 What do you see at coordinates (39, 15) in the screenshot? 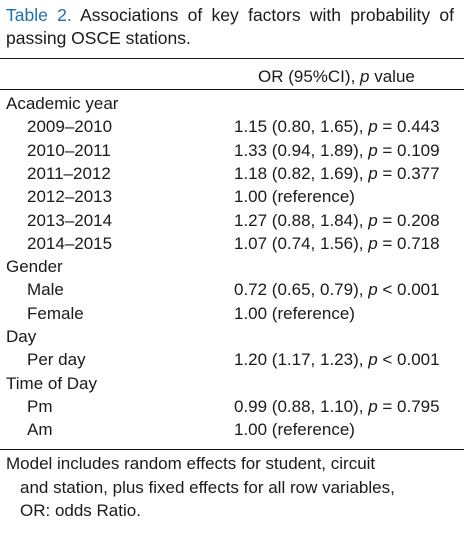
I see `table-caption-label: Table 2.` at bounding box center [39, 15].